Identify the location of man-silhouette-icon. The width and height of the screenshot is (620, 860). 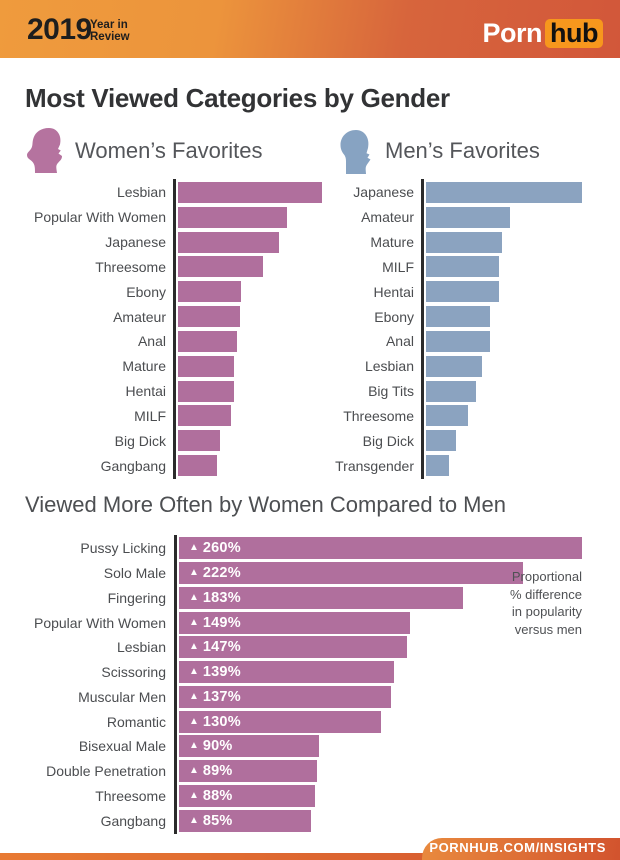
(355, 152).